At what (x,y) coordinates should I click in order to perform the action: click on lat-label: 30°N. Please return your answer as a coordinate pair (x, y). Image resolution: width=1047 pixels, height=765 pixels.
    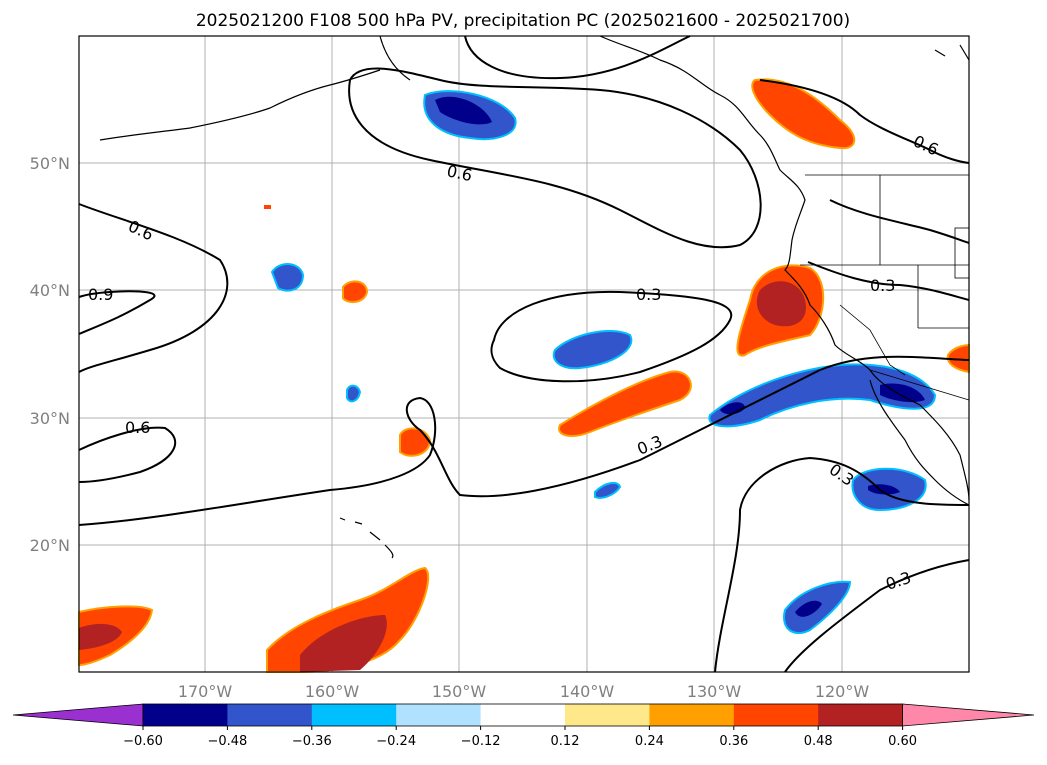
    Looking at the image, I should click on (50, 418).